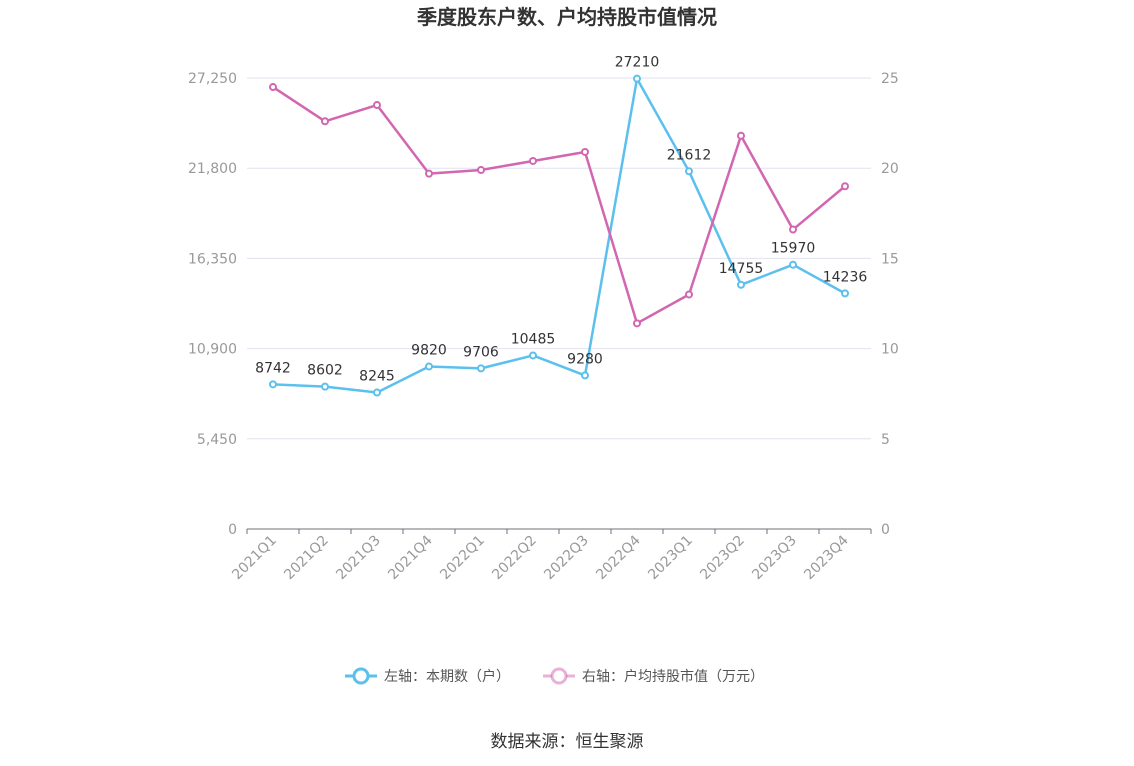  Describe the element at coordinates (670, 558) in the screenshot. I see `x-tick-label: 2023Q1` at that location.